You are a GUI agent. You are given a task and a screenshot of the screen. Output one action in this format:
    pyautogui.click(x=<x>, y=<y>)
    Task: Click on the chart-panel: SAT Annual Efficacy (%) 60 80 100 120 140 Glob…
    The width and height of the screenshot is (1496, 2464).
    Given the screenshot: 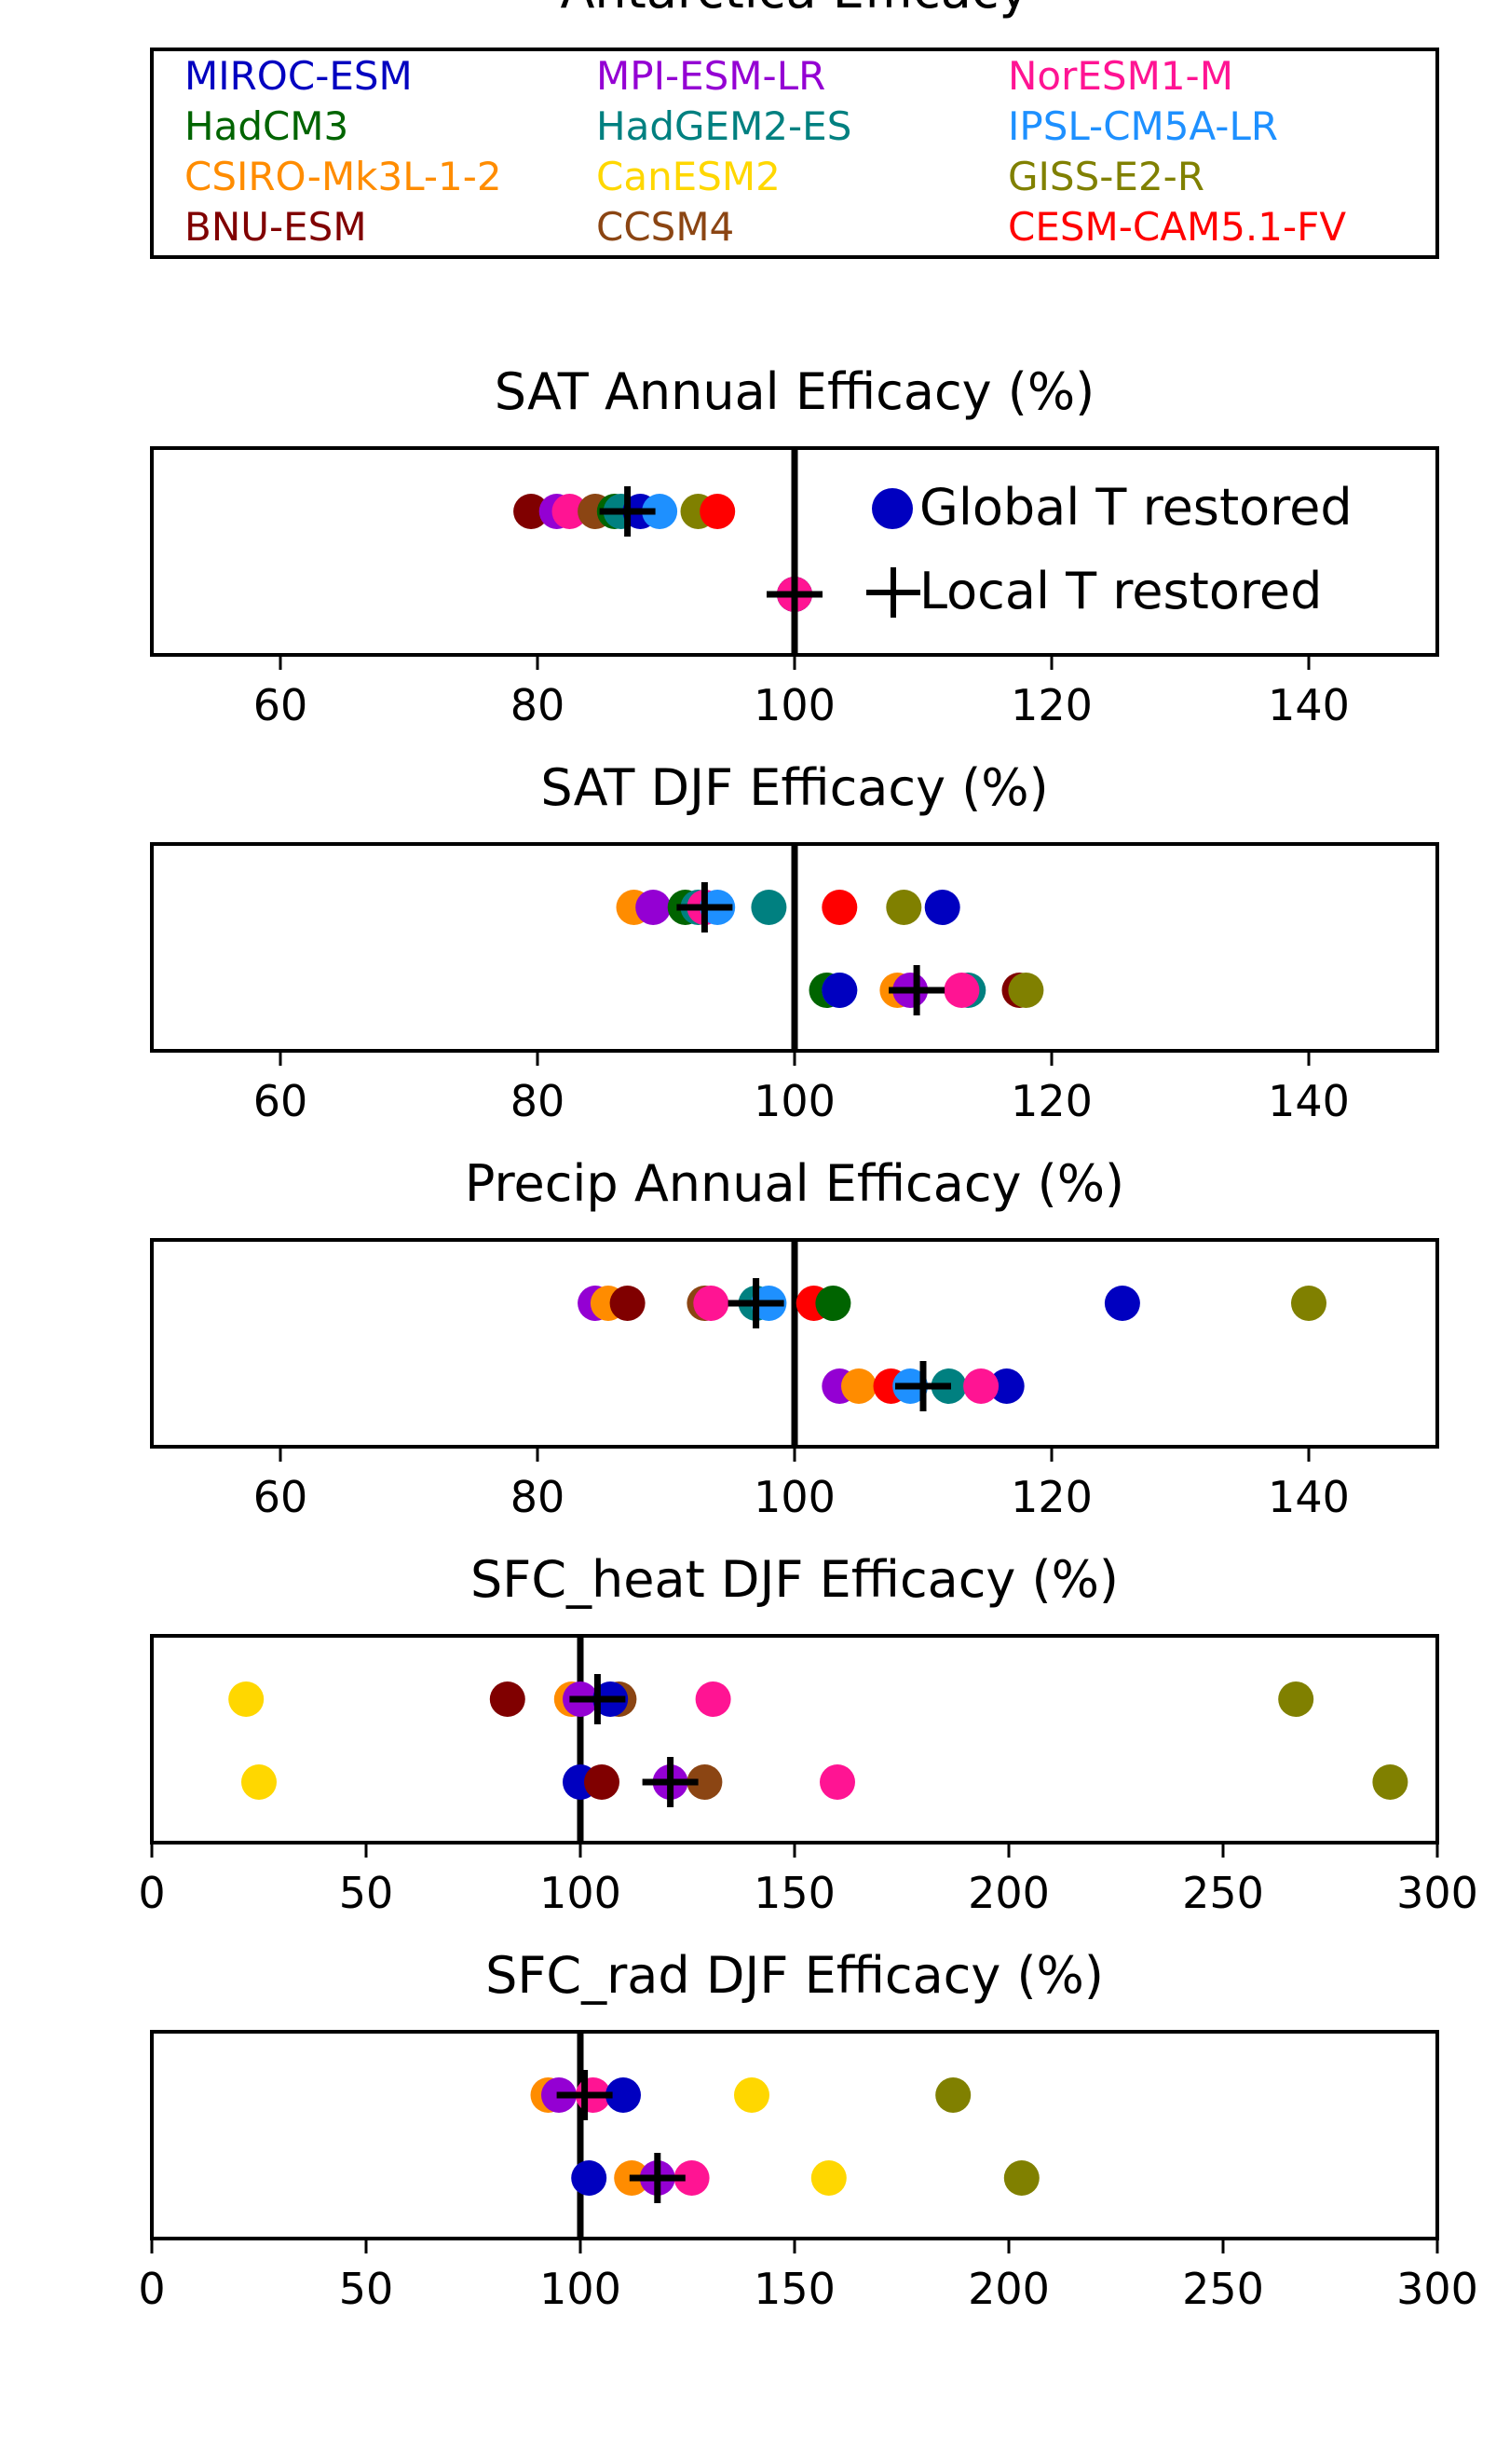 What is the action you would take?
    pyautogui.click(x=794, y=546)
    